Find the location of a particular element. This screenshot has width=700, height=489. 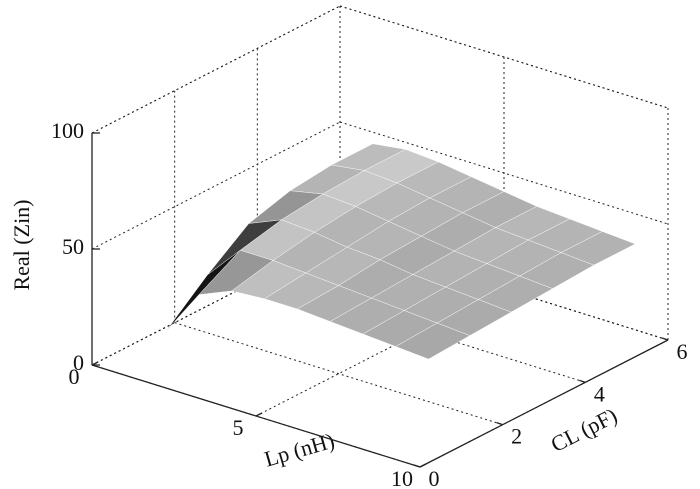

z-tick-label: 0 is located at coordinates (78, 362).